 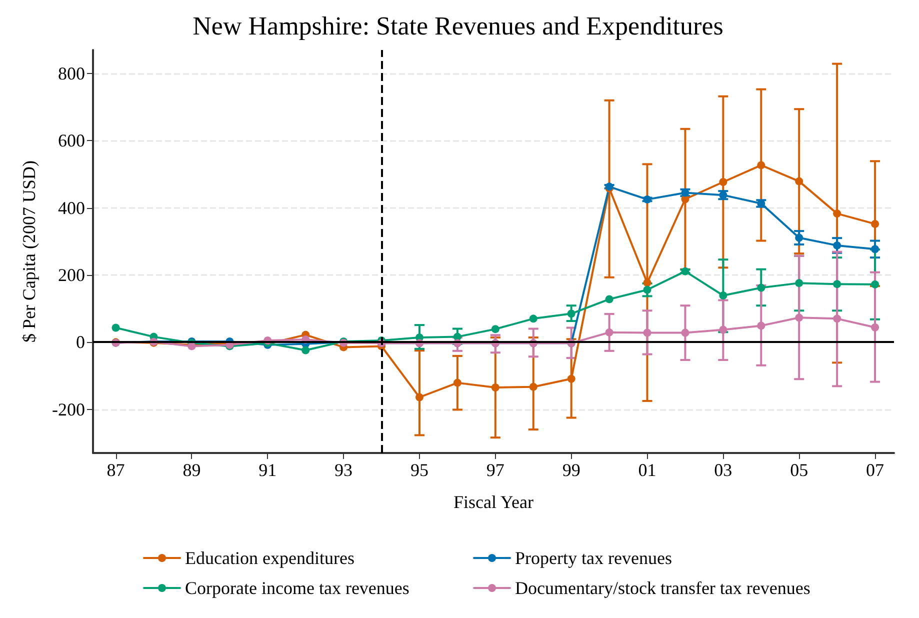 I want to click on x-tick-label: 89, so click(x=191, y=470).